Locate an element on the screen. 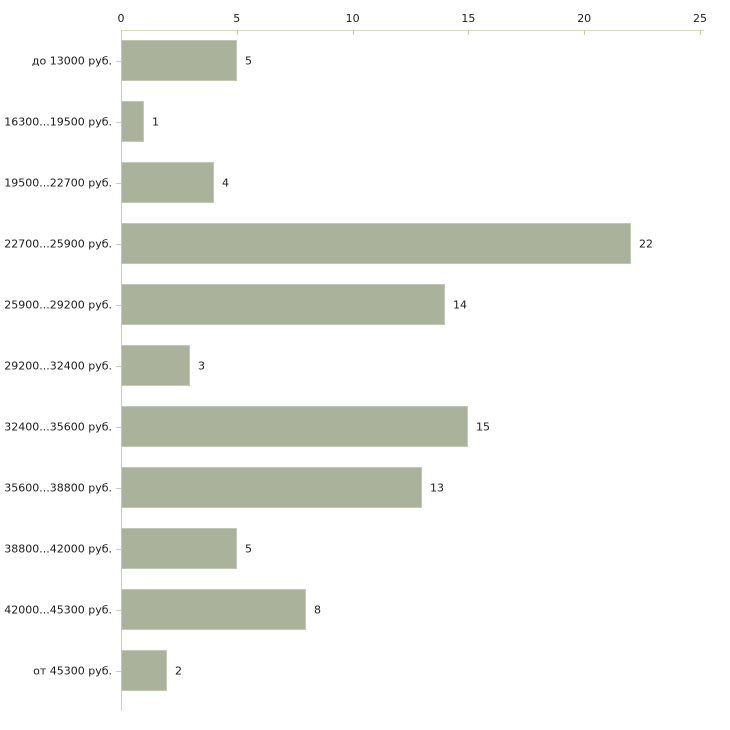 This screenshot has width=730, height=730. x-axis-tick-label: 0 is located at coordinates (121, 18).